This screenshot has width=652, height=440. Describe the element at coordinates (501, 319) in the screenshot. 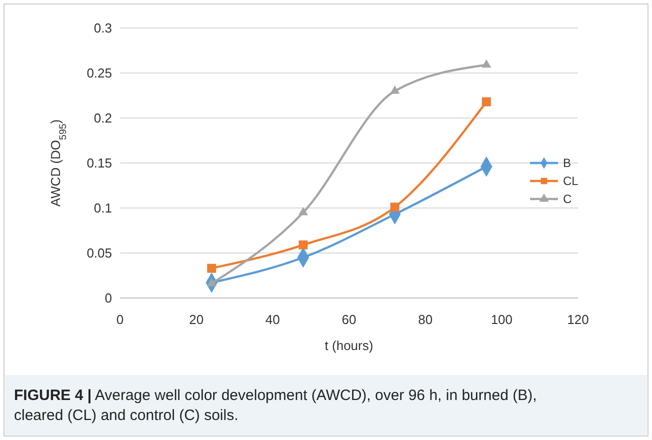

I see `x-tick-label: 100` at that location.